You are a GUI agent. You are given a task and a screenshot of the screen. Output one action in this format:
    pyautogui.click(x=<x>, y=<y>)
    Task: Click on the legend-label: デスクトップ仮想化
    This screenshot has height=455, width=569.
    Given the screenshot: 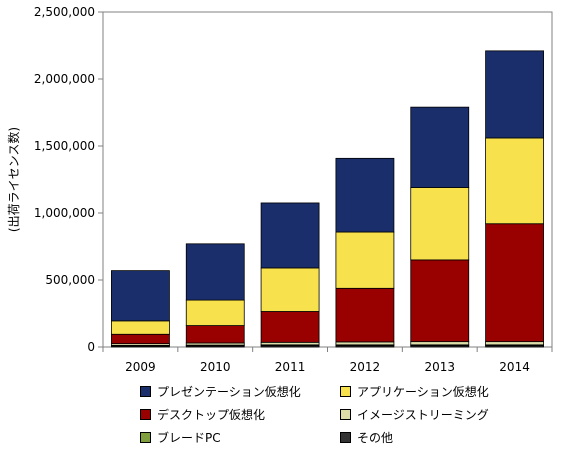 What is the action you would take?
    pyautogui.click(x=211, y=414)
    